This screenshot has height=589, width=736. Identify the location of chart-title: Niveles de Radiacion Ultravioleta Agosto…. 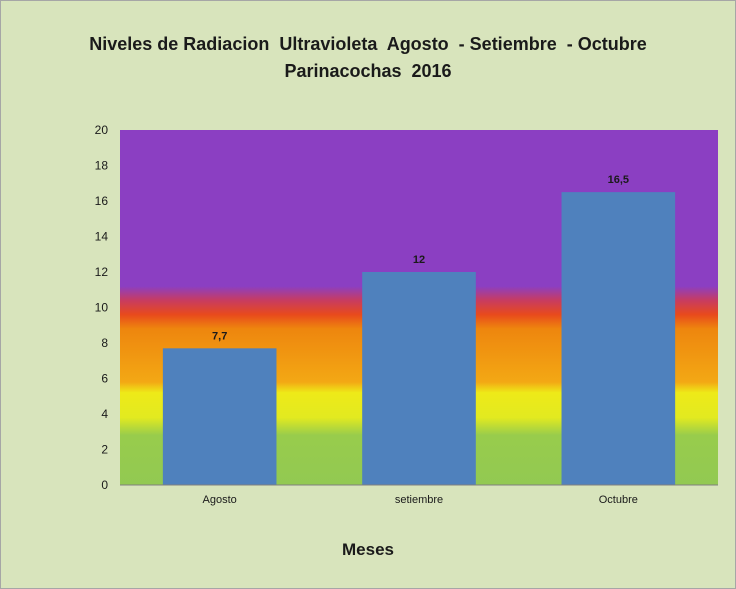
(368, 58).